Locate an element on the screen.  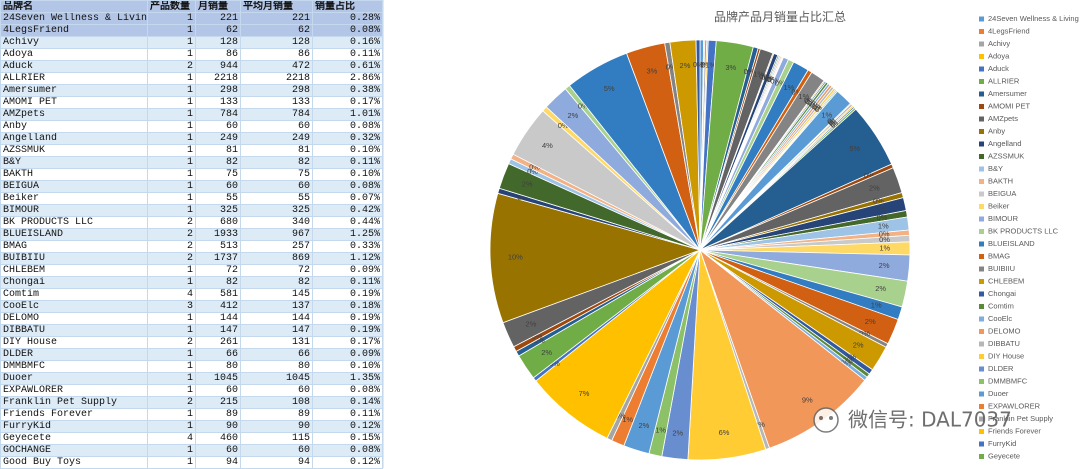
table-row: BLUEISLAND 2 1933 967 1.25% is located at coordinates (191, 234).